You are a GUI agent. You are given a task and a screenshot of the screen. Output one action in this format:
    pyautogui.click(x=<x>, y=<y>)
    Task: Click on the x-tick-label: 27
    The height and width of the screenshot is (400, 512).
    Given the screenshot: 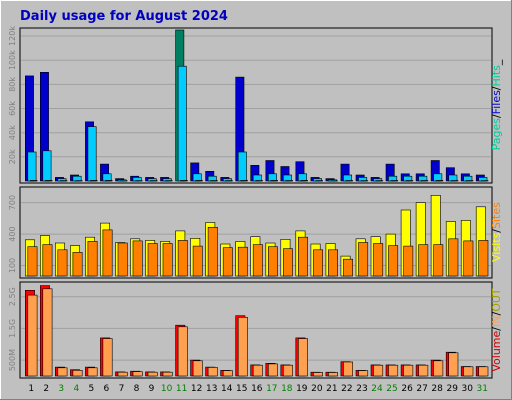 What is the action you would take?
    pyautogui.click(x=421, y=389)
    